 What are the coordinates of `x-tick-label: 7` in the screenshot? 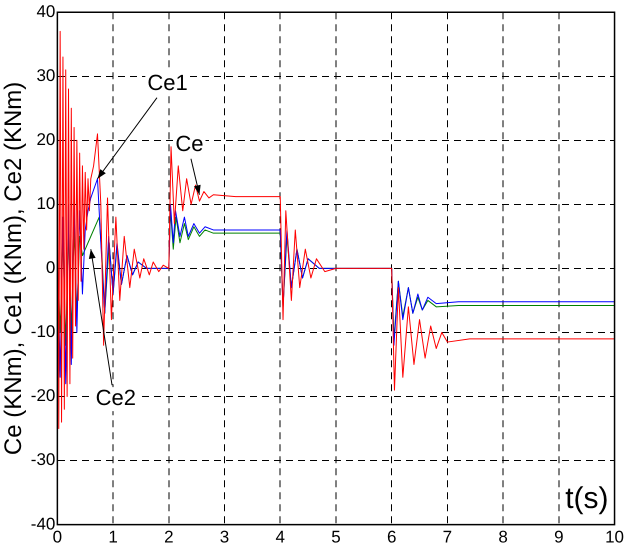 It's located at (447, 536).